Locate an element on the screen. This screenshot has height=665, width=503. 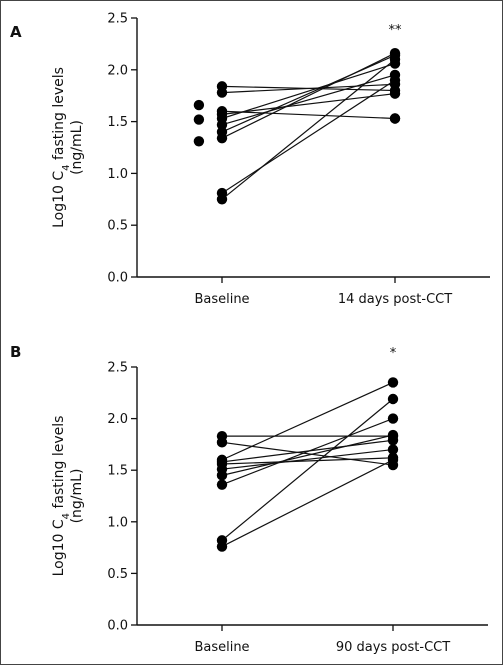
significance-marker: ** is located at coordinates (396, 30).